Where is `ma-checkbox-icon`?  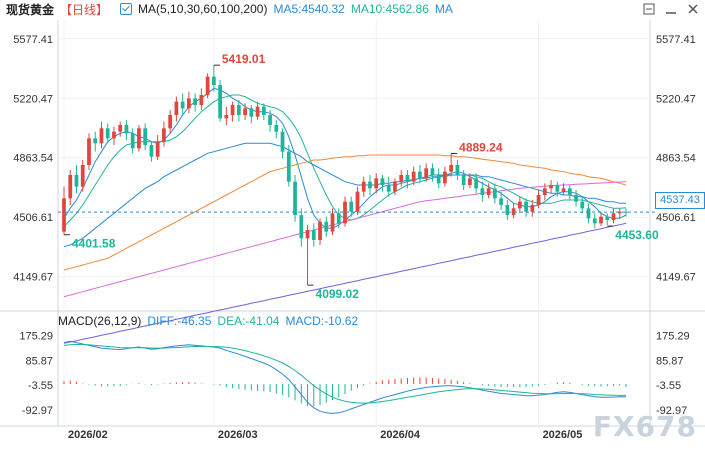 ma-checkbox-icon is located at coordinates (126, 9).